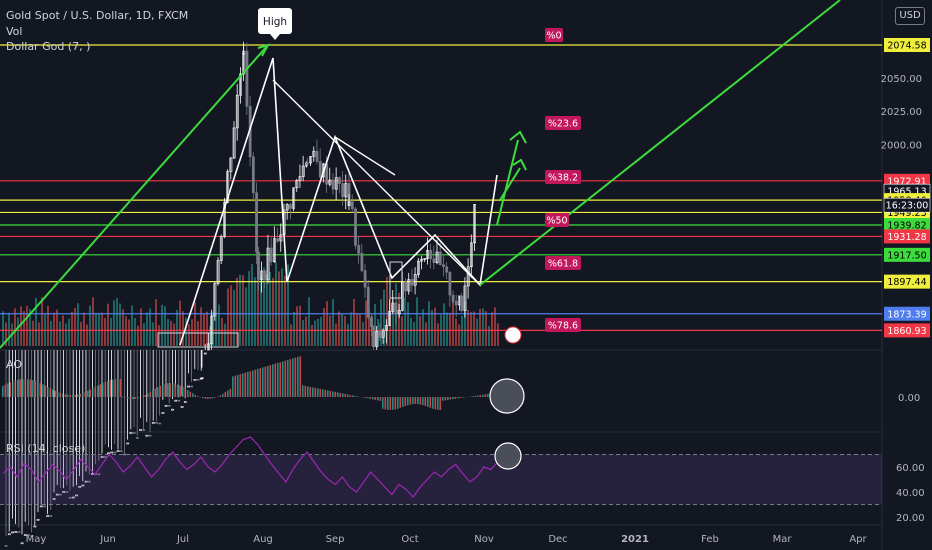 The height and width of the screenshot is (550, 932). Describe the element at coordinates (365, 156) in the screenshot. I see `pattern-segment` at that location.